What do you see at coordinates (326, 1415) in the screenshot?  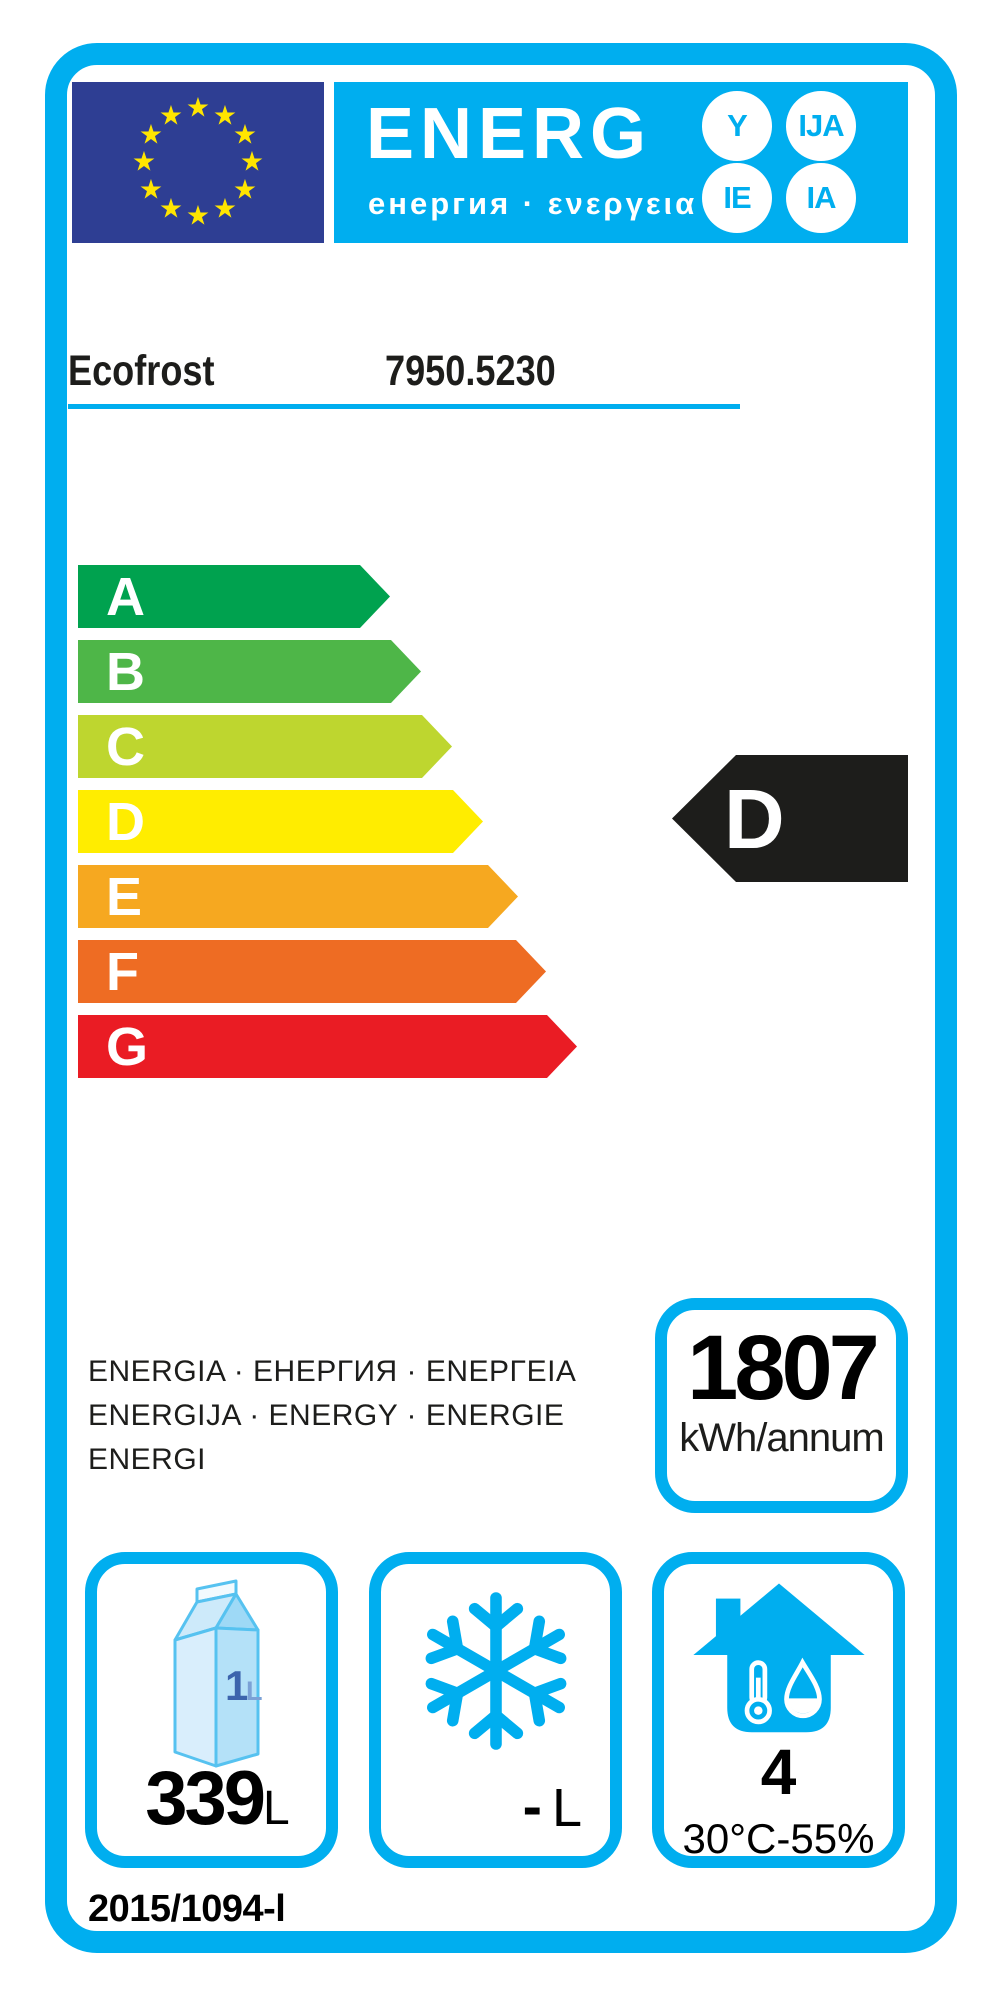 I see `energy-words-line: ENERGIJA · ENERGY · ENERGIE` at bounding box center [326, 1415].